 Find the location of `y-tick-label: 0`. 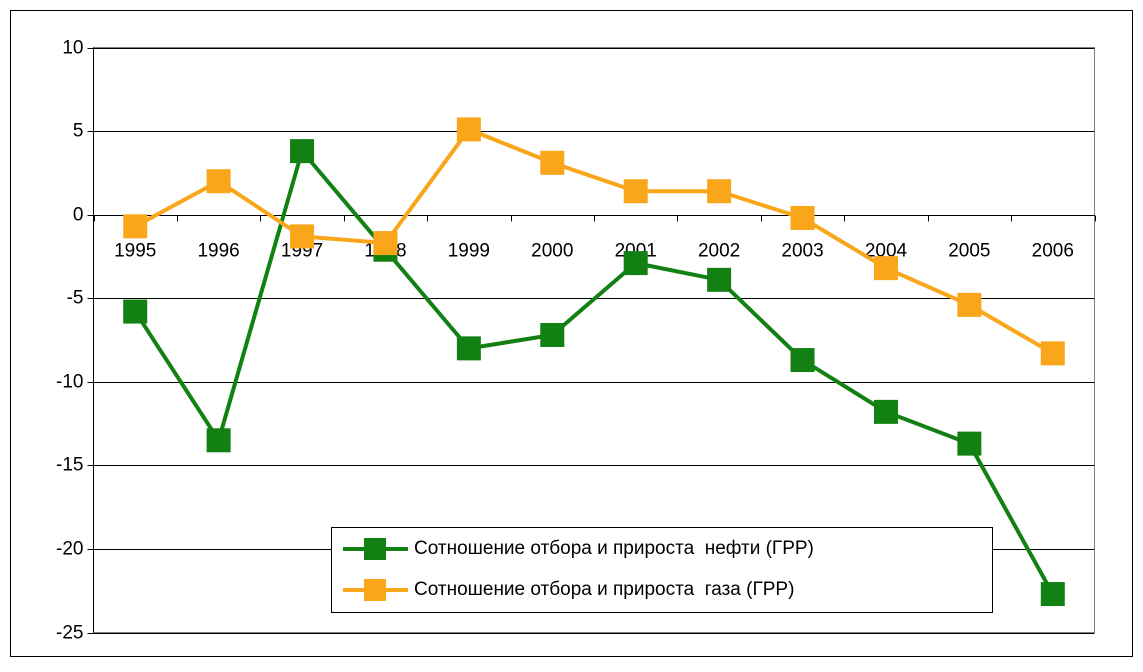

y-tick-label: 0 is located at coordinates (78, 215).